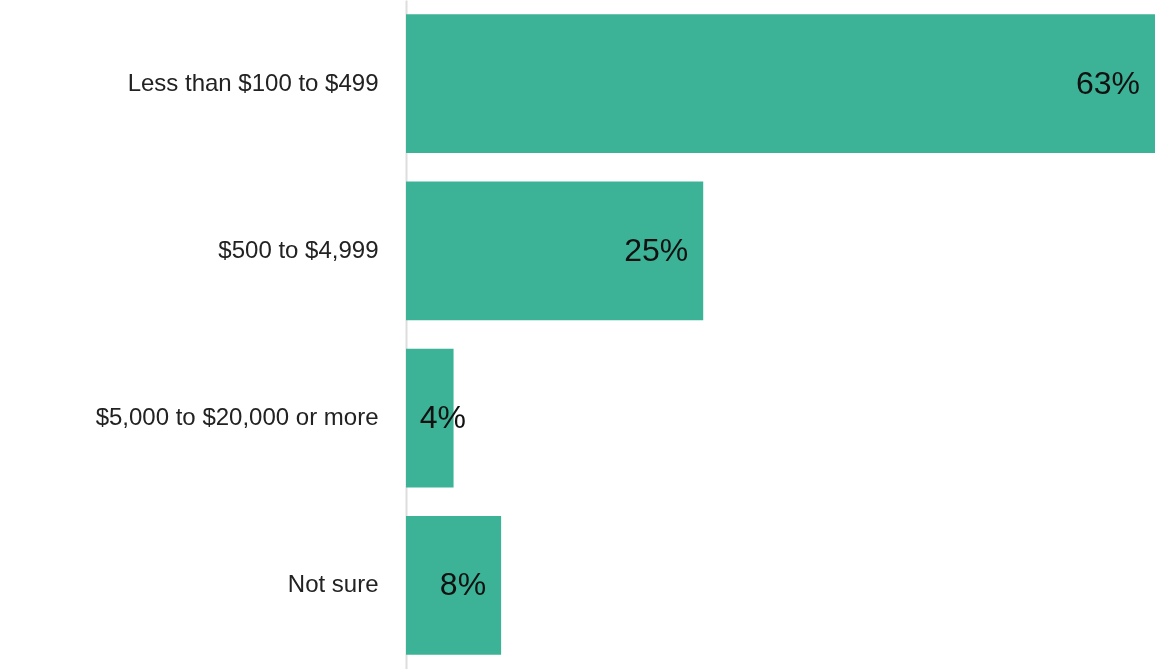 The image size is (1155, 669). What do you see at coordinates (1107, 82) in the screenshot?
I see `data-label: 63%` at bounding box center [1107, 82].